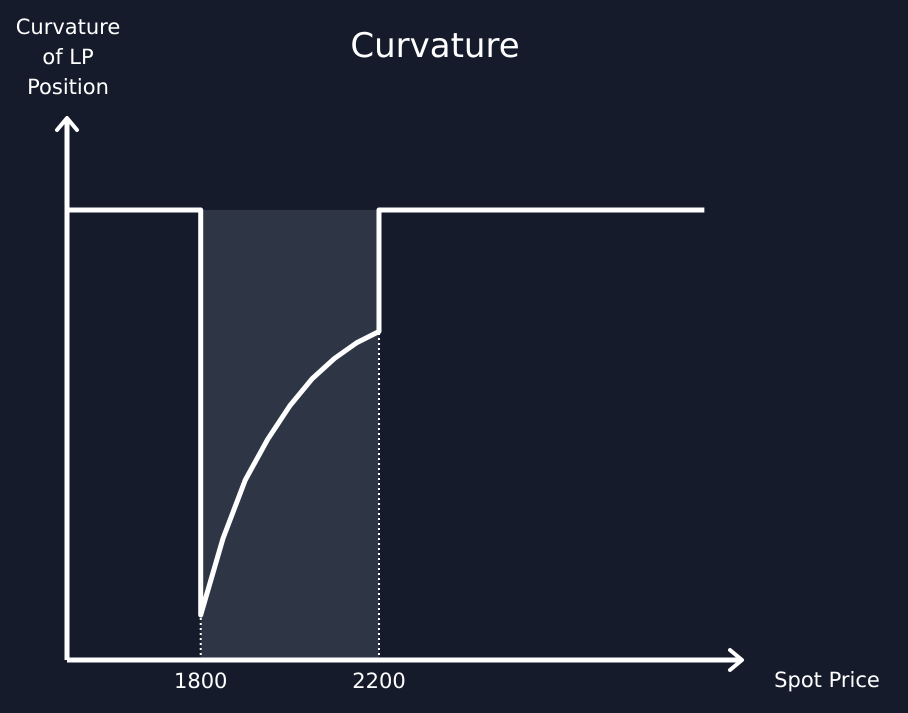  Describe the element at coordinates (827, 680) in the screenshot. I see `x-axis-title: Spot Price` at that location.